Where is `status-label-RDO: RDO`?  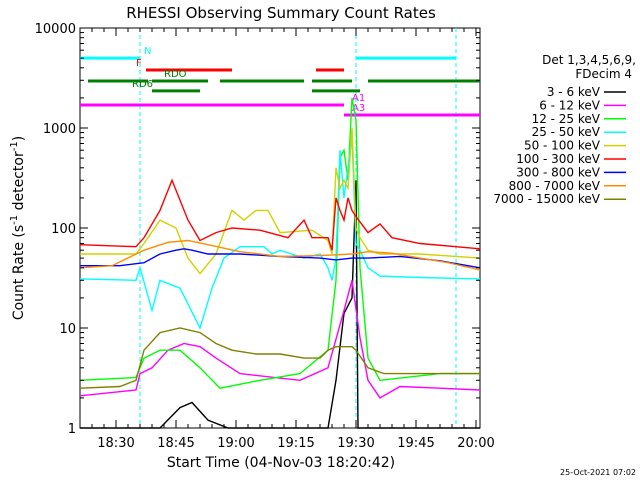
status-label-RDO: RDO is located at coordinates (175, 74).